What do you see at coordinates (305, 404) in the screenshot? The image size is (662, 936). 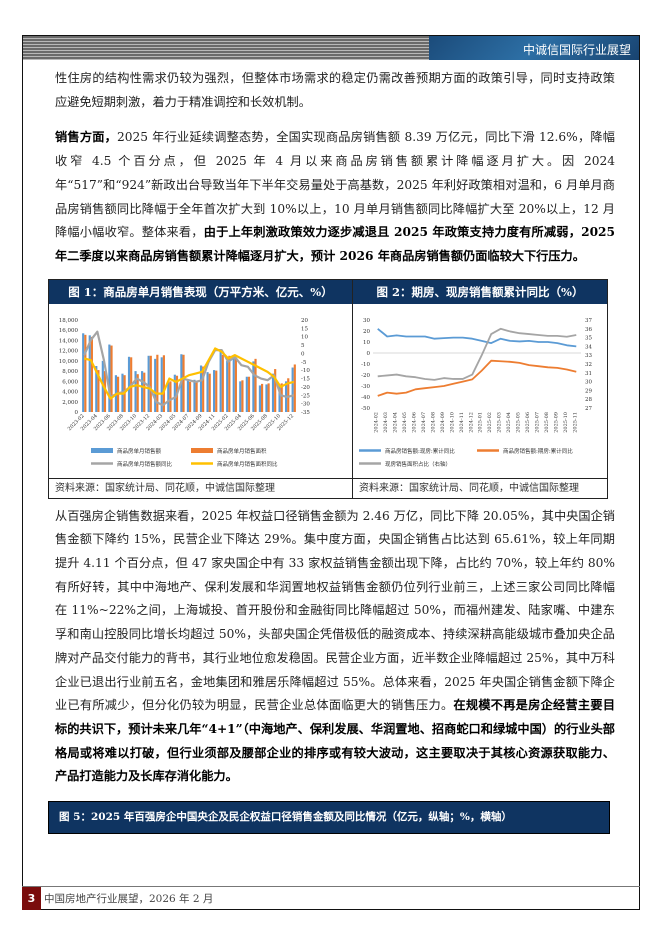 I see `y2-tick-label: -30` at bounding box center [305, 404].